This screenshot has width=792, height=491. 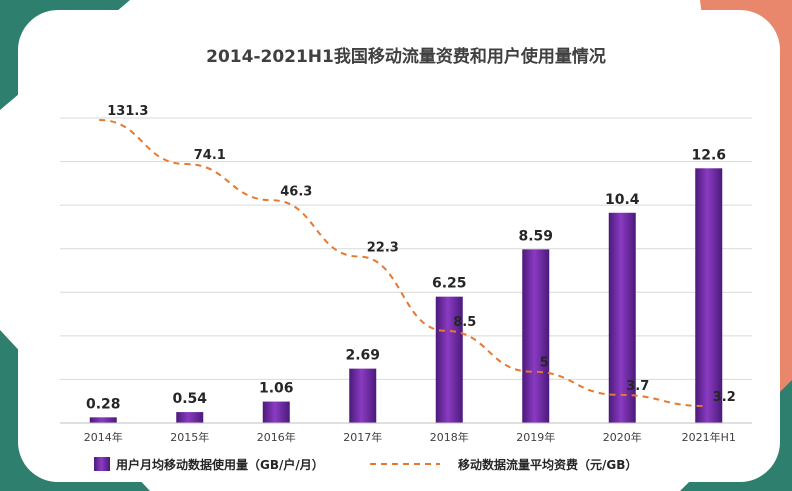 What do you see at coordinates (276, 389) in the screenshot?
I see `bar-value-label: 1.06` at bounding box center [276, 389].